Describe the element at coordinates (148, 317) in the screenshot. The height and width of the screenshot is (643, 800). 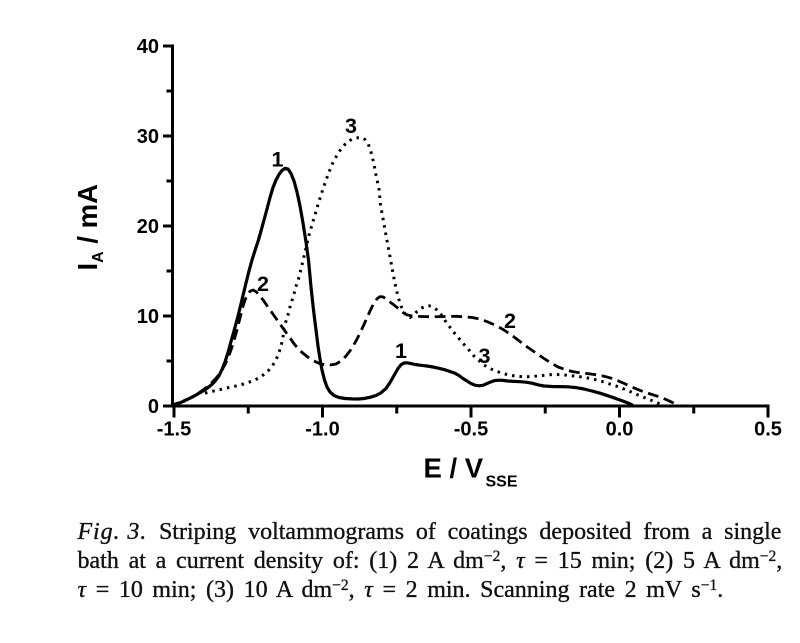
I see `svg-text: 10` at that location.